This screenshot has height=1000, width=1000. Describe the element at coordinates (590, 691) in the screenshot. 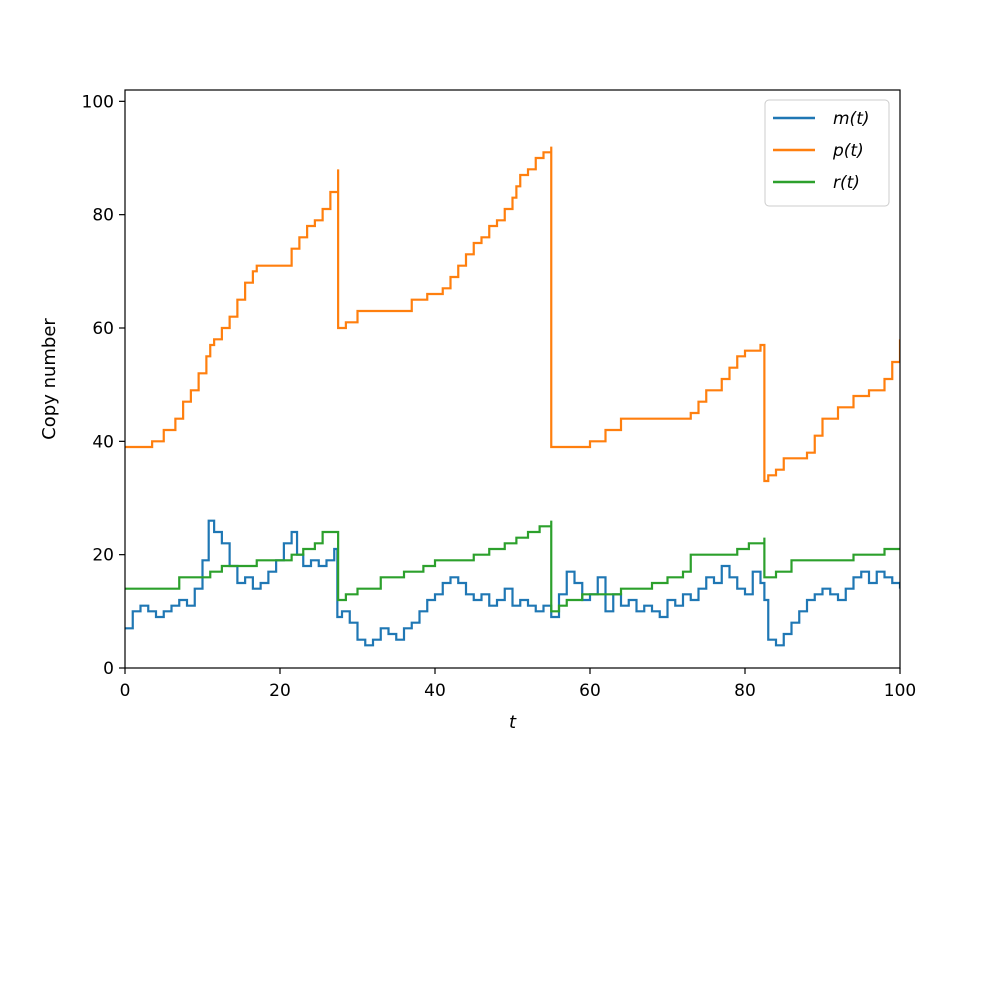

I see `x-tick-label: 60` at that location.